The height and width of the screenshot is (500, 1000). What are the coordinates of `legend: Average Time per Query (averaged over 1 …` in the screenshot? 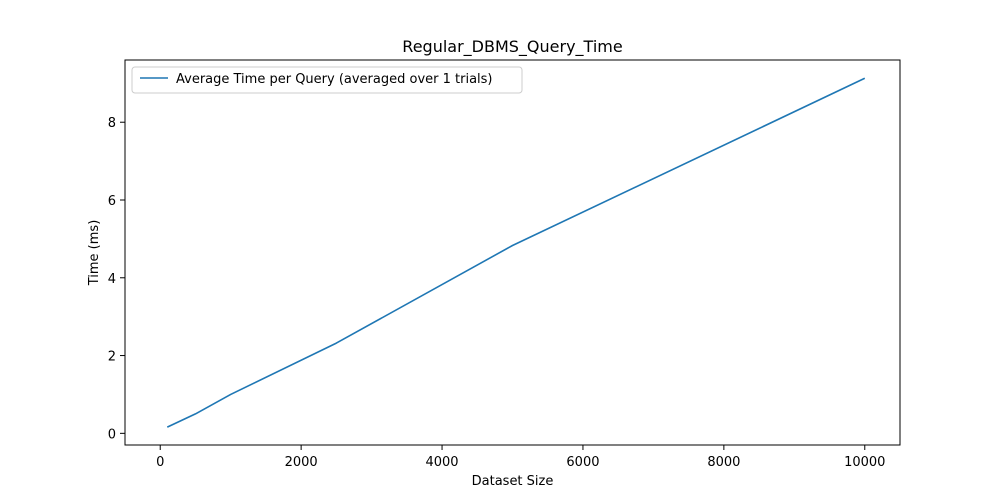 It's located at (327, 80).